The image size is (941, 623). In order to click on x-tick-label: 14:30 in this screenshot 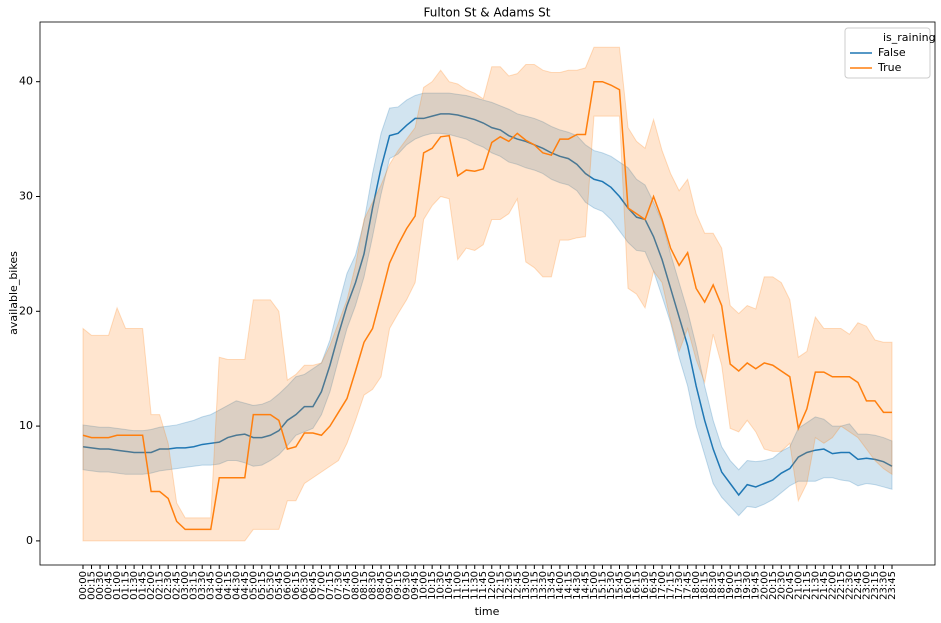, I will do `click(577, 585)`.